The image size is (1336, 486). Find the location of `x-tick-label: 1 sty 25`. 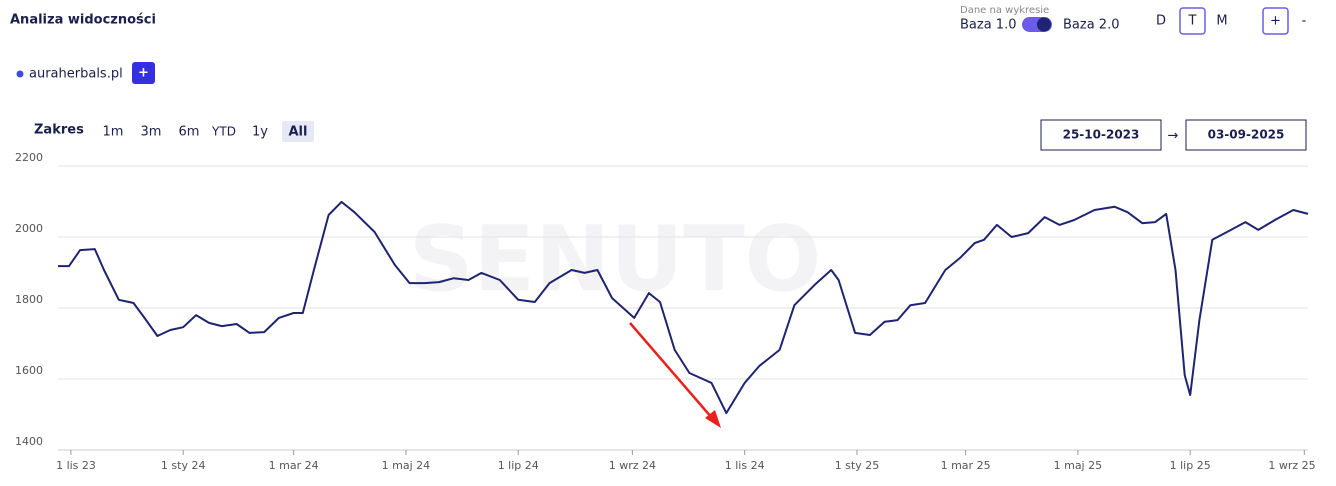

x-tick-label: 1 sty 25 is located at coordinates (857, 465).